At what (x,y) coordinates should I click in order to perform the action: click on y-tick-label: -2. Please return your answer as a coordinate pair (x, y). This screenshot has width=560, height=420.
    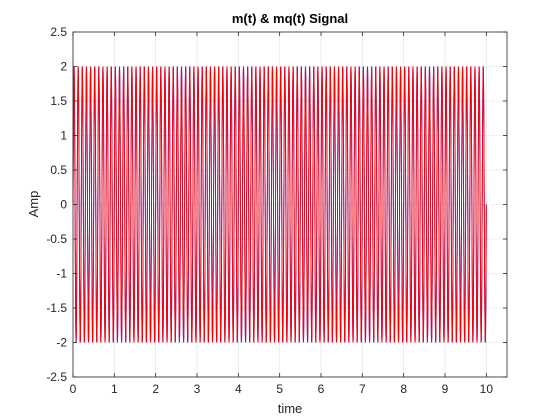
    Looking at the image, I should click on (61, 343).